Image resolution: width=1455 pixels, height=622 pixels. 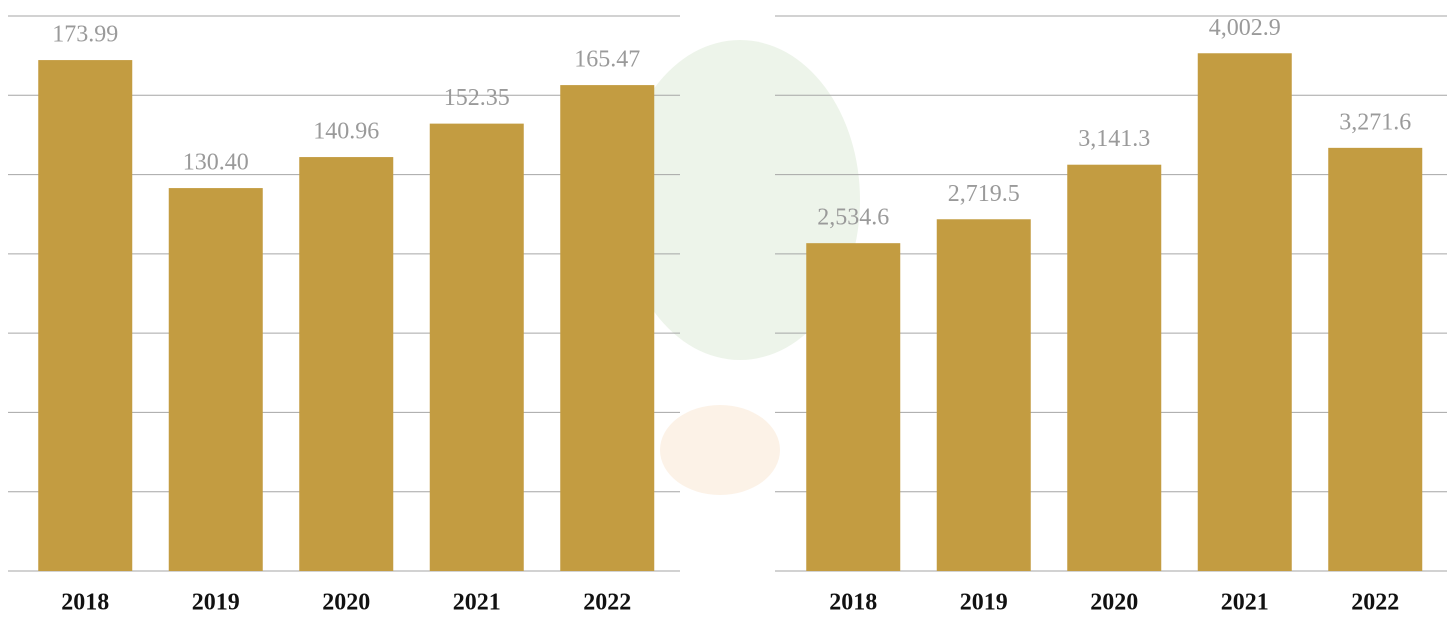 What do you see at coordinates (1375, 122) in the screenshot?
I see `value-label: 3,271.6` at bounding box center [1375, 122].